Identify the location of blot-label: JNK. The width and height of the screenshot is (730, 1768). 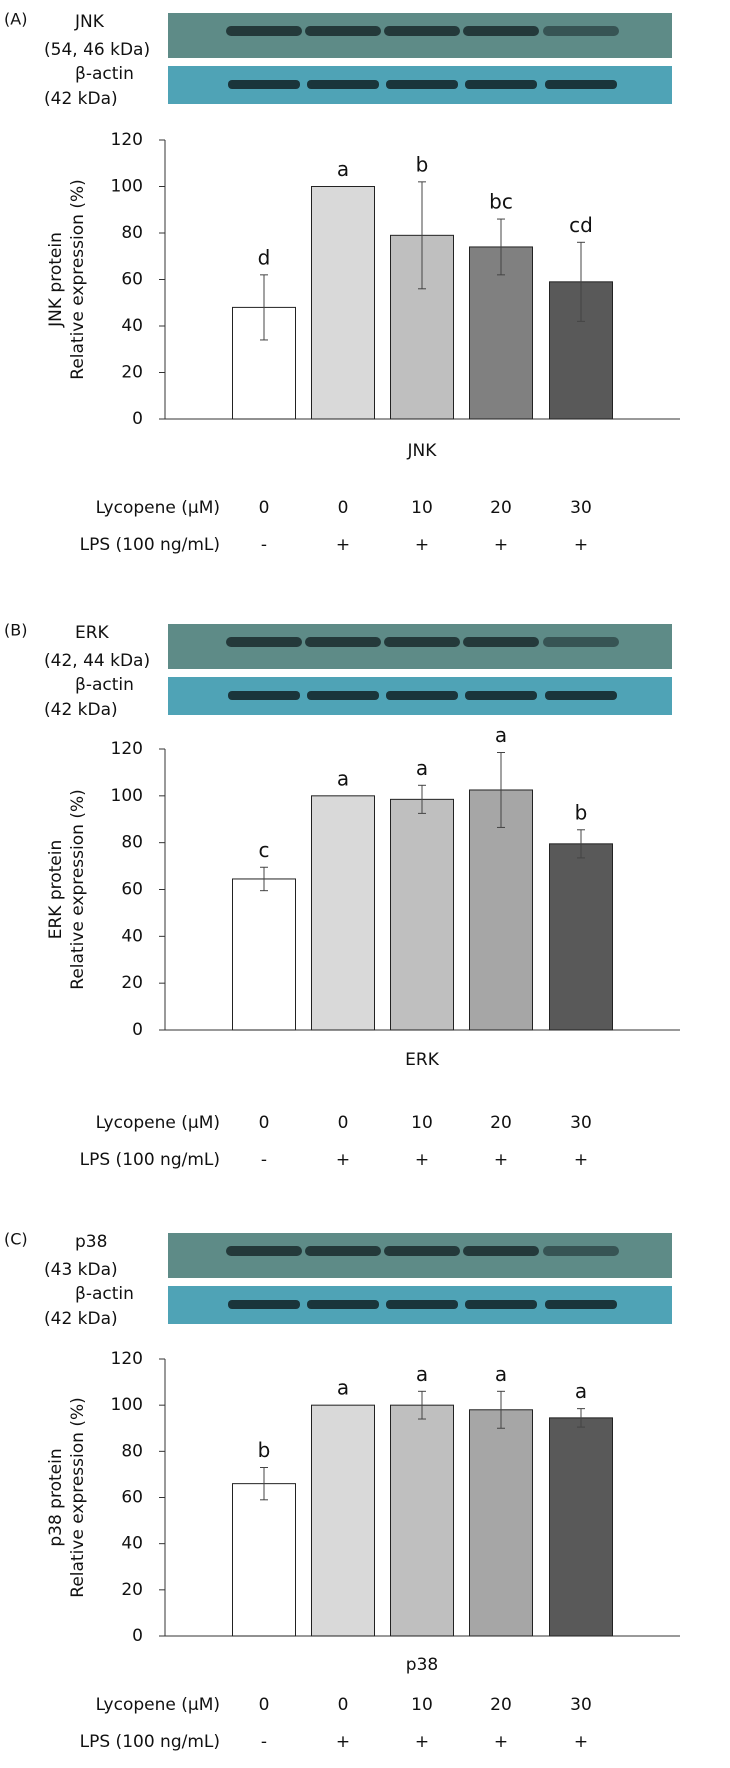
(89, 22).